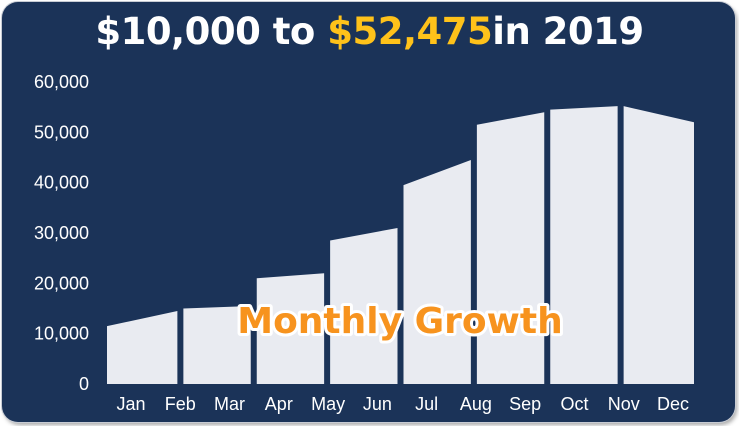 This screenshot has height=426, width=739. What do you see at coordinates (568, 31) in the screenshot?
I see `title-suffix: in 2019` at bounding box center [568, 31].